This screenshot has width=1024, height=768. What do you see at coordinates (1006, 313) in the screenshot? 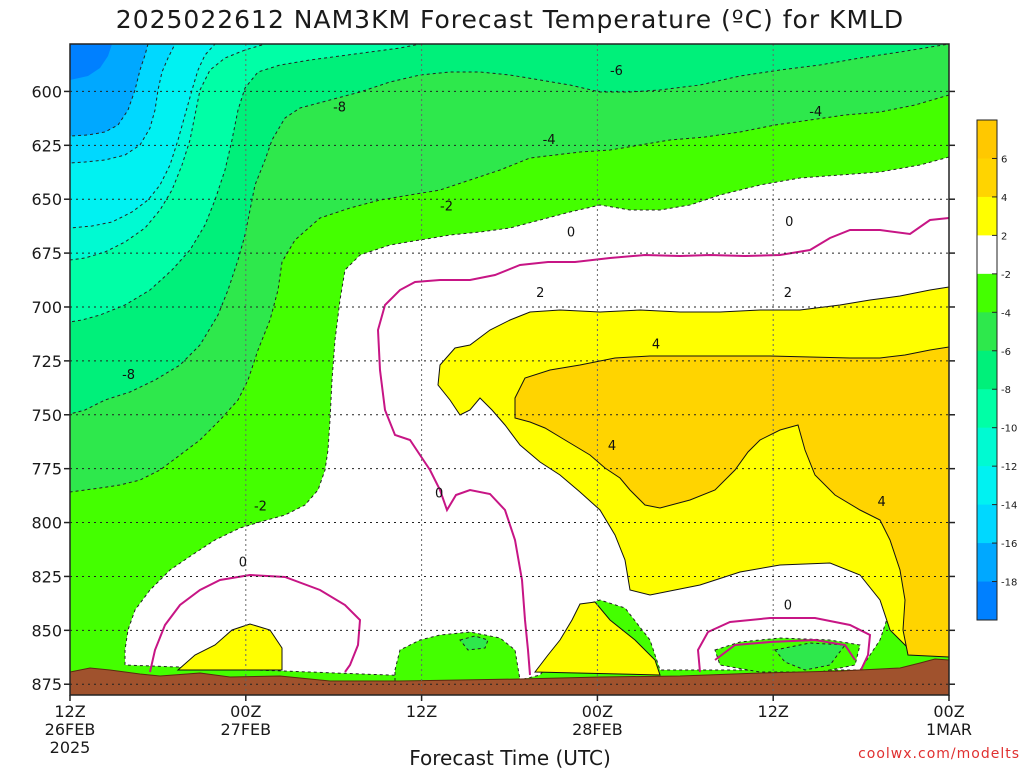
I see `colorbar-label: -4` at bounding box center [1006, 313].